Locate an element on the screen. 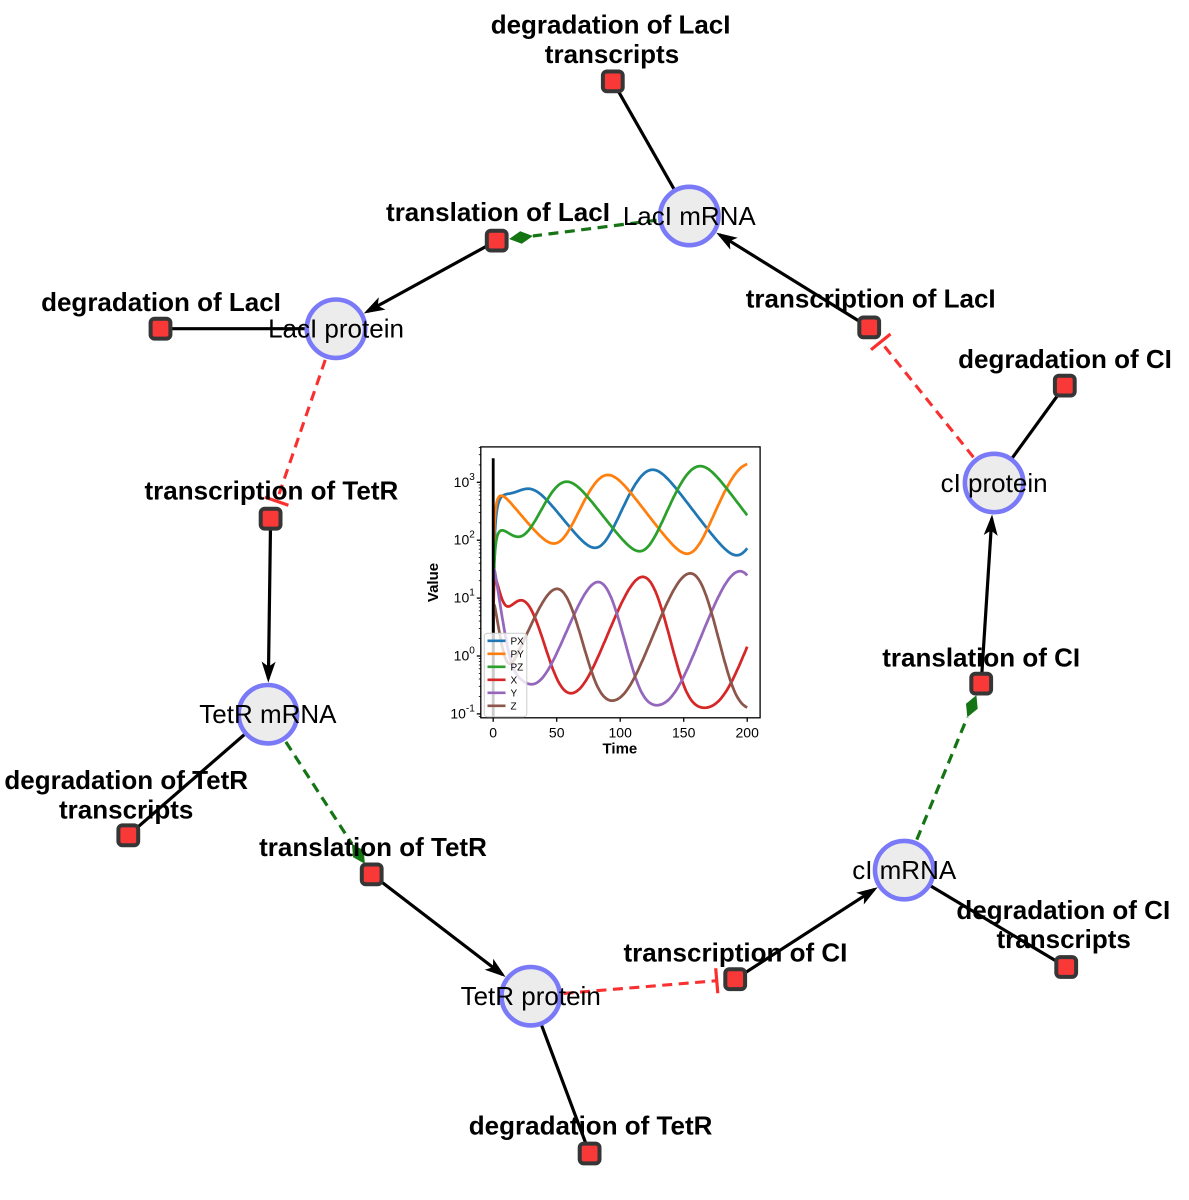  svg-text: cI mRNA is located at coordinates (904, 870).